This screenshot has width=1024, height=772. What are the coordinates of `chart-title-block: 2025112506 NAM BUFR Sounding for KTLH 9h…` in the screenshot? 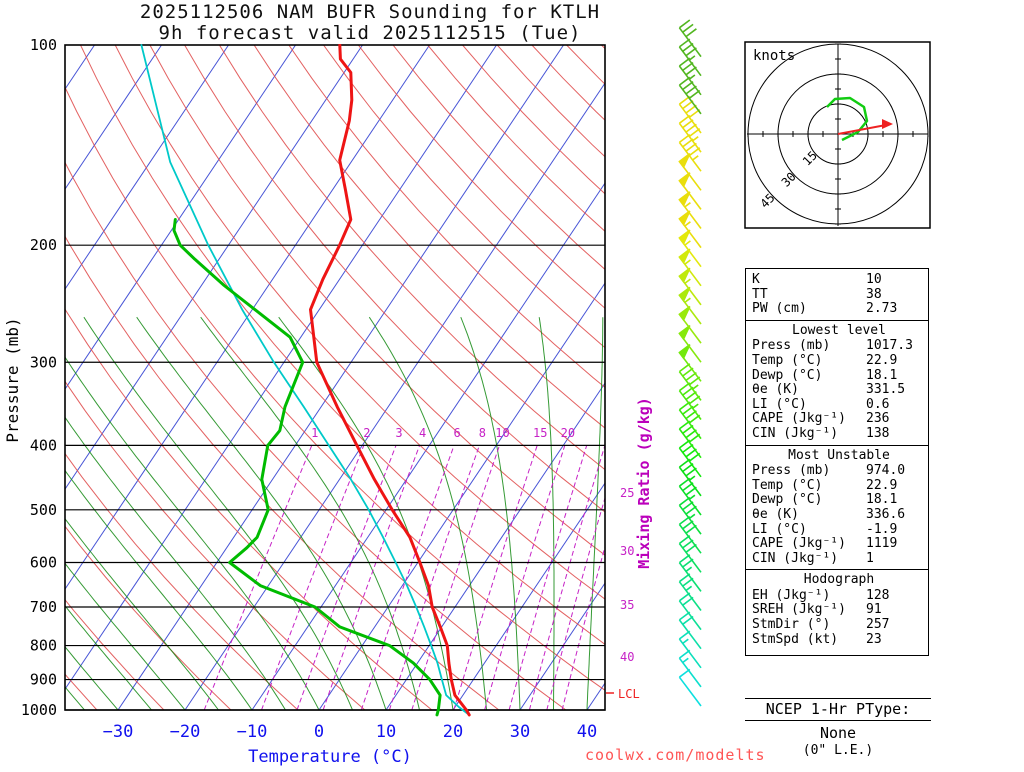 It's located at (370, 23).